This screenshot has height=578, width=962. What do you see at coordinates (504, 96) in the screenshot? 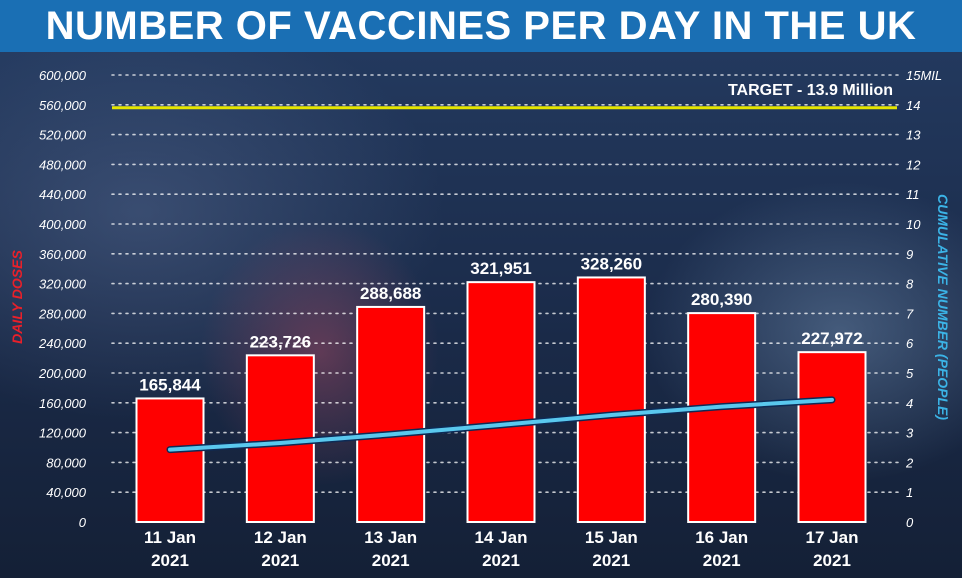
I see `target-group: TARGET - 13.9 Million` at bounding box center [504, 96].